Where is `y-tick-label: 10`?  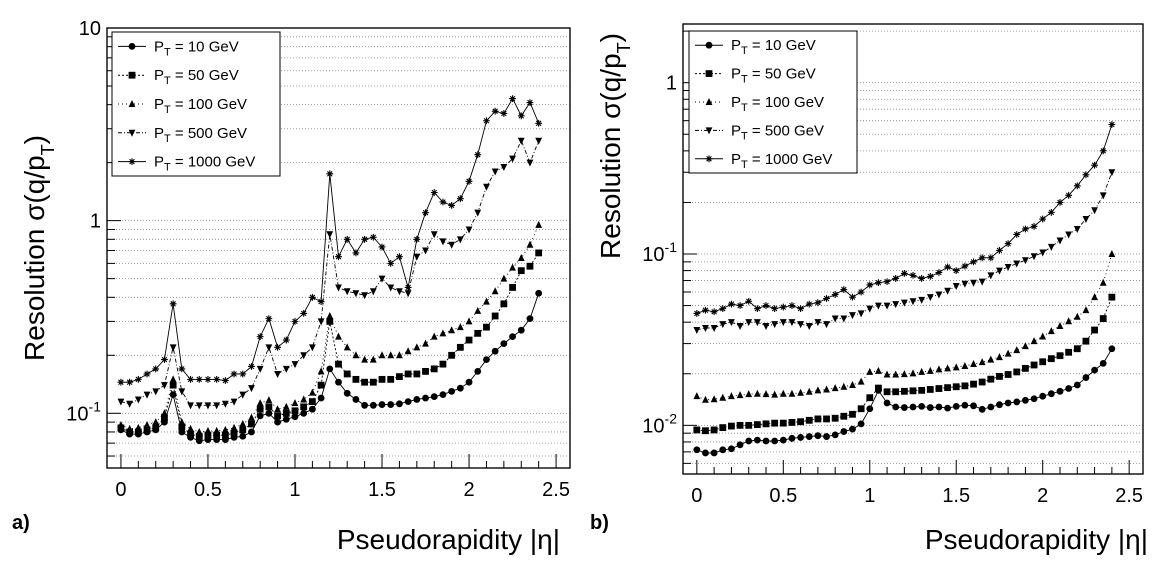 y-tick-label: 10 is located at coordinates (90, 29).